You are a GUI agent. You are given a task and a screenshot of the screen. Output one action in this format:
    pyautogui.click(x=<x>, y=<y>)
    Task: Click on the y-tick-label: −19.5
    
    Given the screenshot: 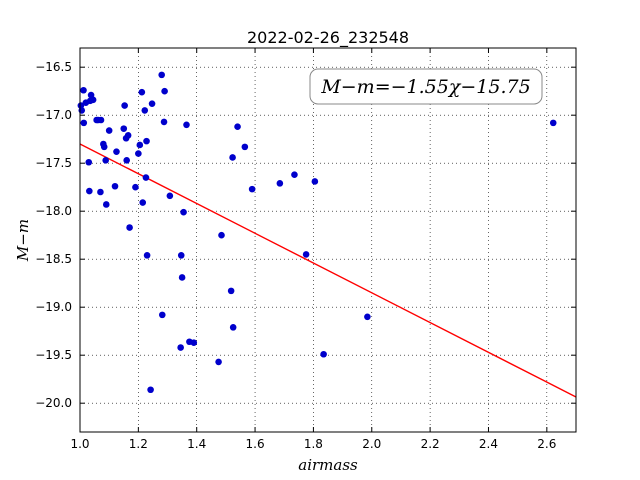 What is the action you would take?
    pyautogui.click(x=53, y=355)
    